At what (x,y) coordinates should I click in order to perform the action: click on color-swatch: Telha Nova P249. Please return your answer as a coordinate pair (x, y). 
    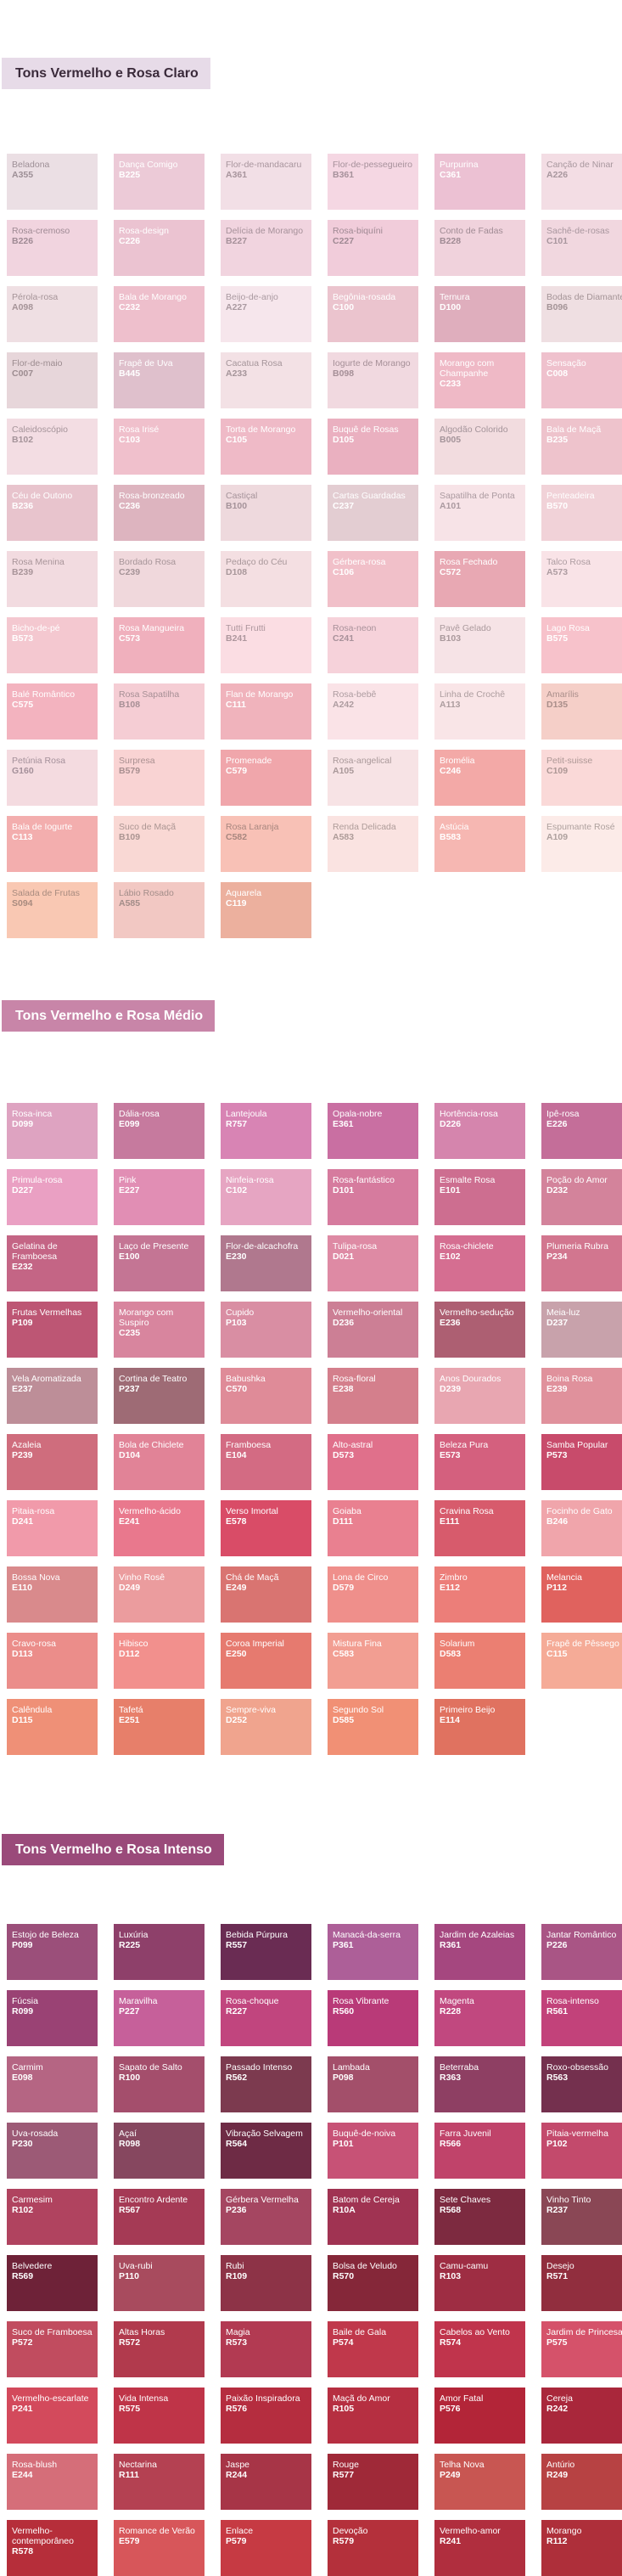
    Looking at the image, I should click on (480, 2482).